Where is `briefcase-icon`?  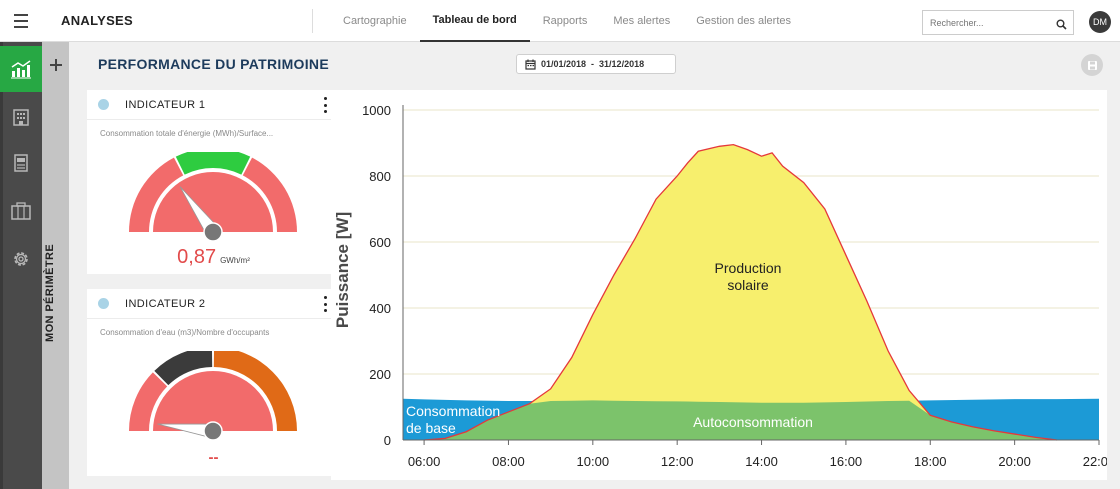
briefcase-icon is located at coordinates (21, 211).